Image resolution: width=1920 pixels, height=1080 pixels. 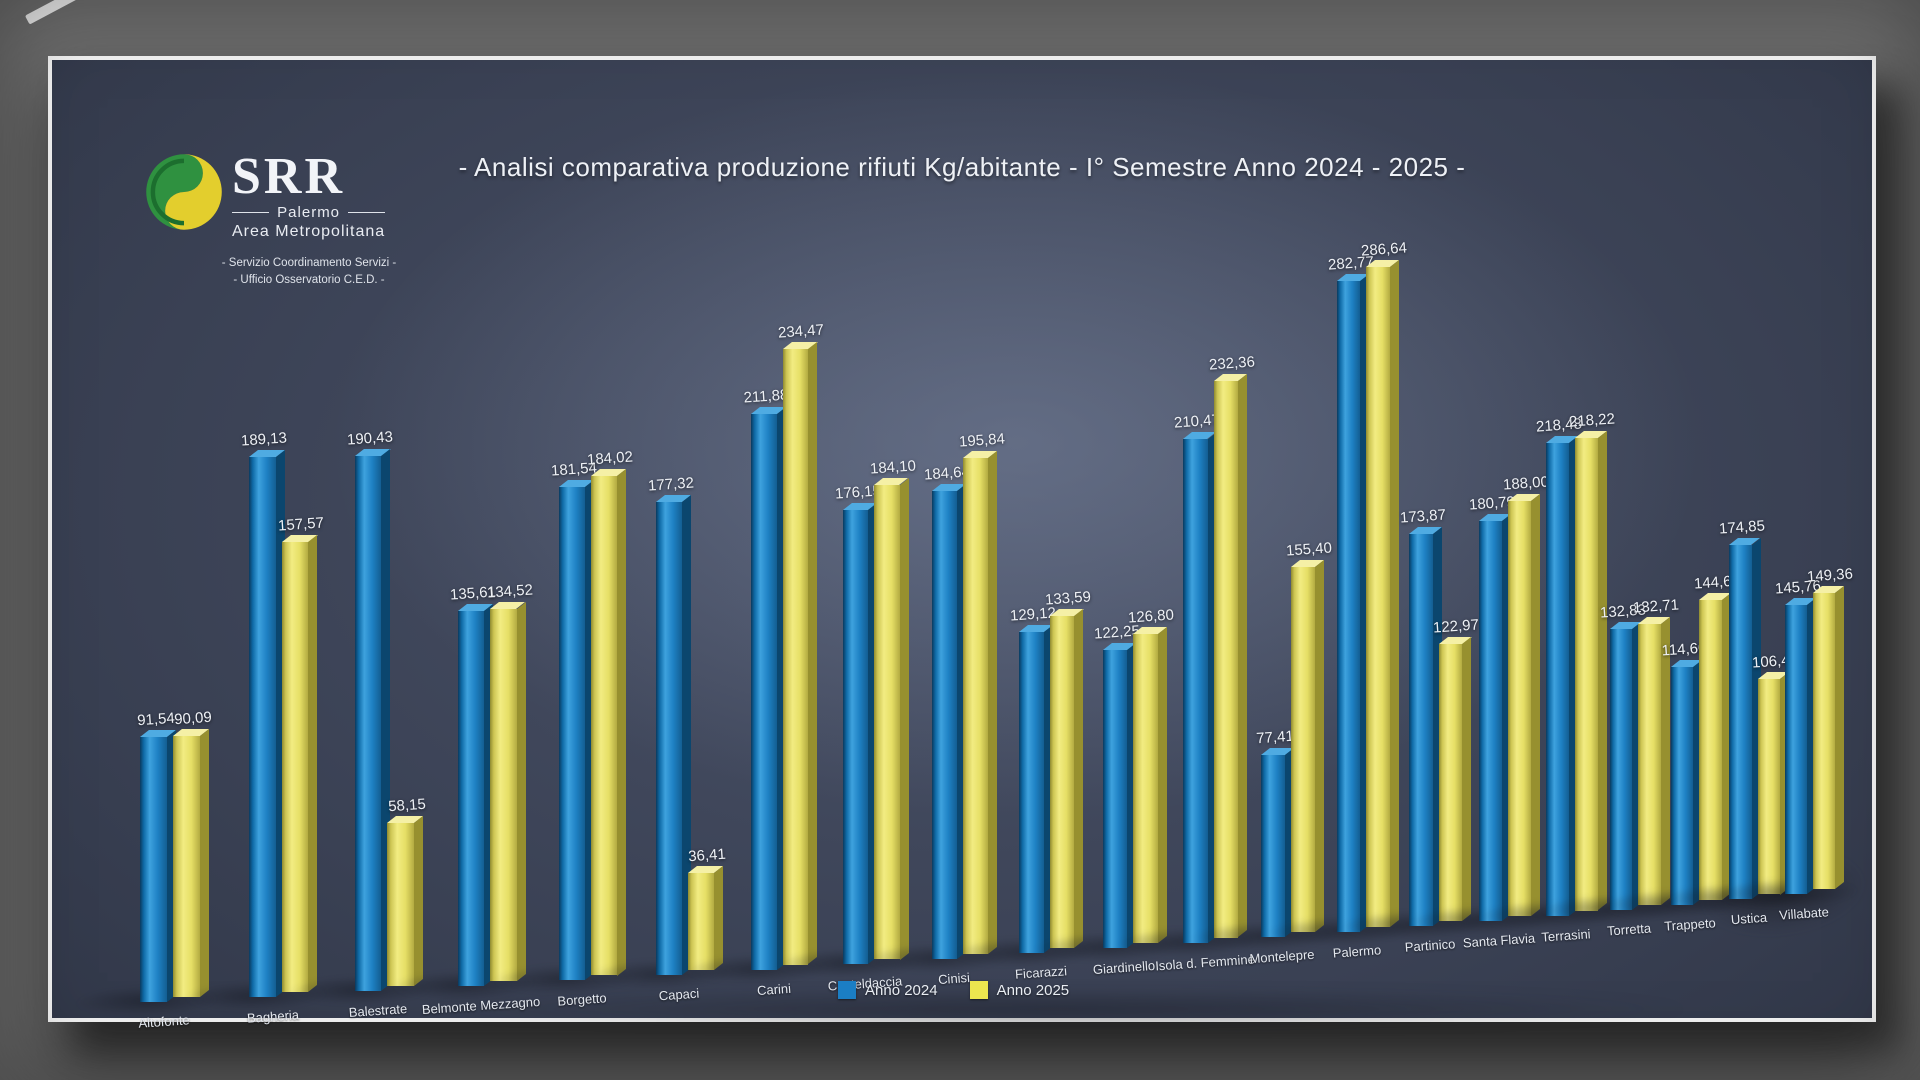 What do you see at coordinates (192, 718) in the screenshot?
I see `value-label-2025: 90,09` at bounding box center [192, 718].